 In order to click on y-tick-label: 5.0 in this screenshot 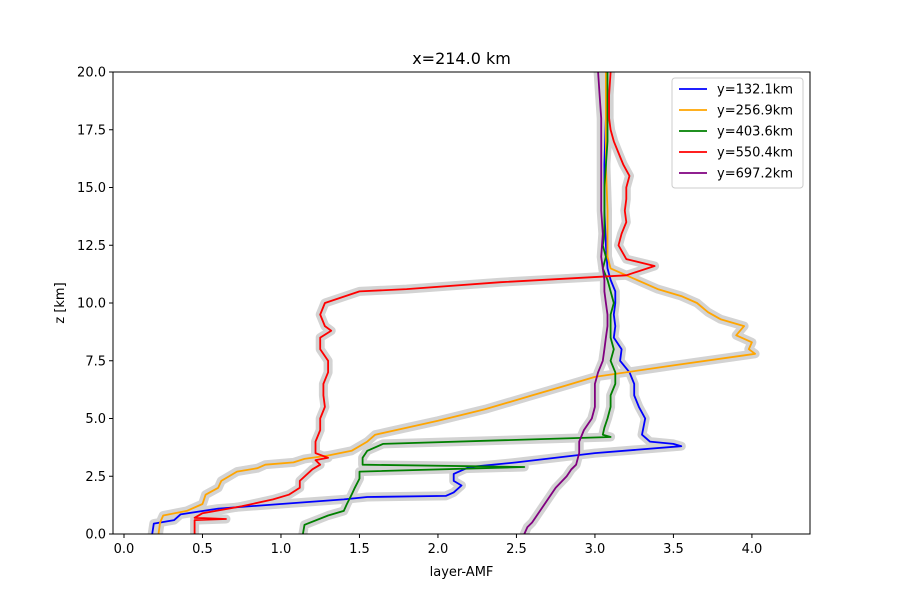, I will do `click(95, 419)`.